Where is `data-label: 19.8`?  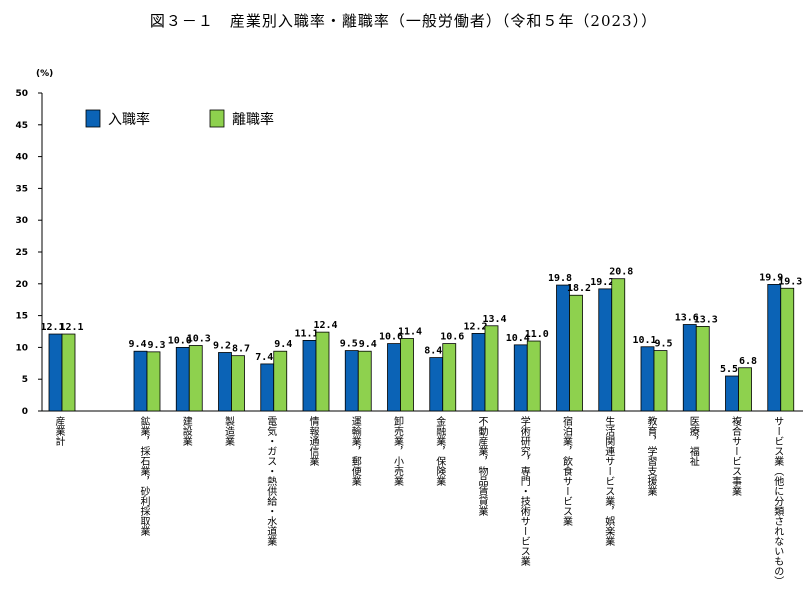 data-label: 19.8 is located at coordinates (560, 278).